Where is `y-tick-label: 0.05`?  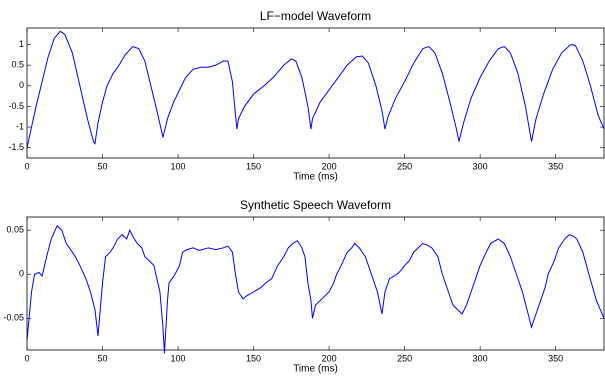 y-tick-label: 0.05 is located at coordinates (15, 230).